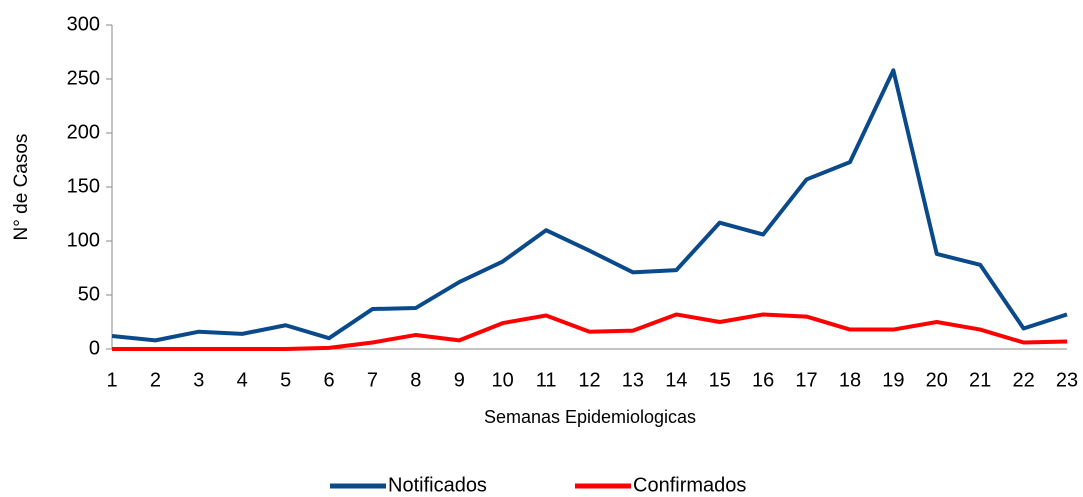 This screenshot has height=497, width=1083. Describe the element at coordinates (590, 331) in the screenshot. I see `series-line` at that location.